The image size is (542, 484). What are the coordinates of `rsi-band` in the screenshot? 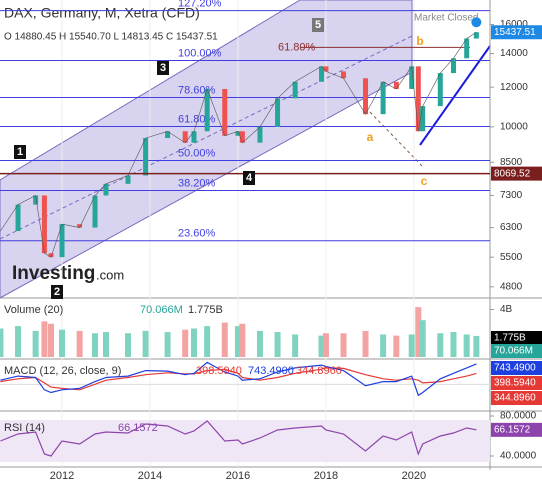 It's located at (245, 441).